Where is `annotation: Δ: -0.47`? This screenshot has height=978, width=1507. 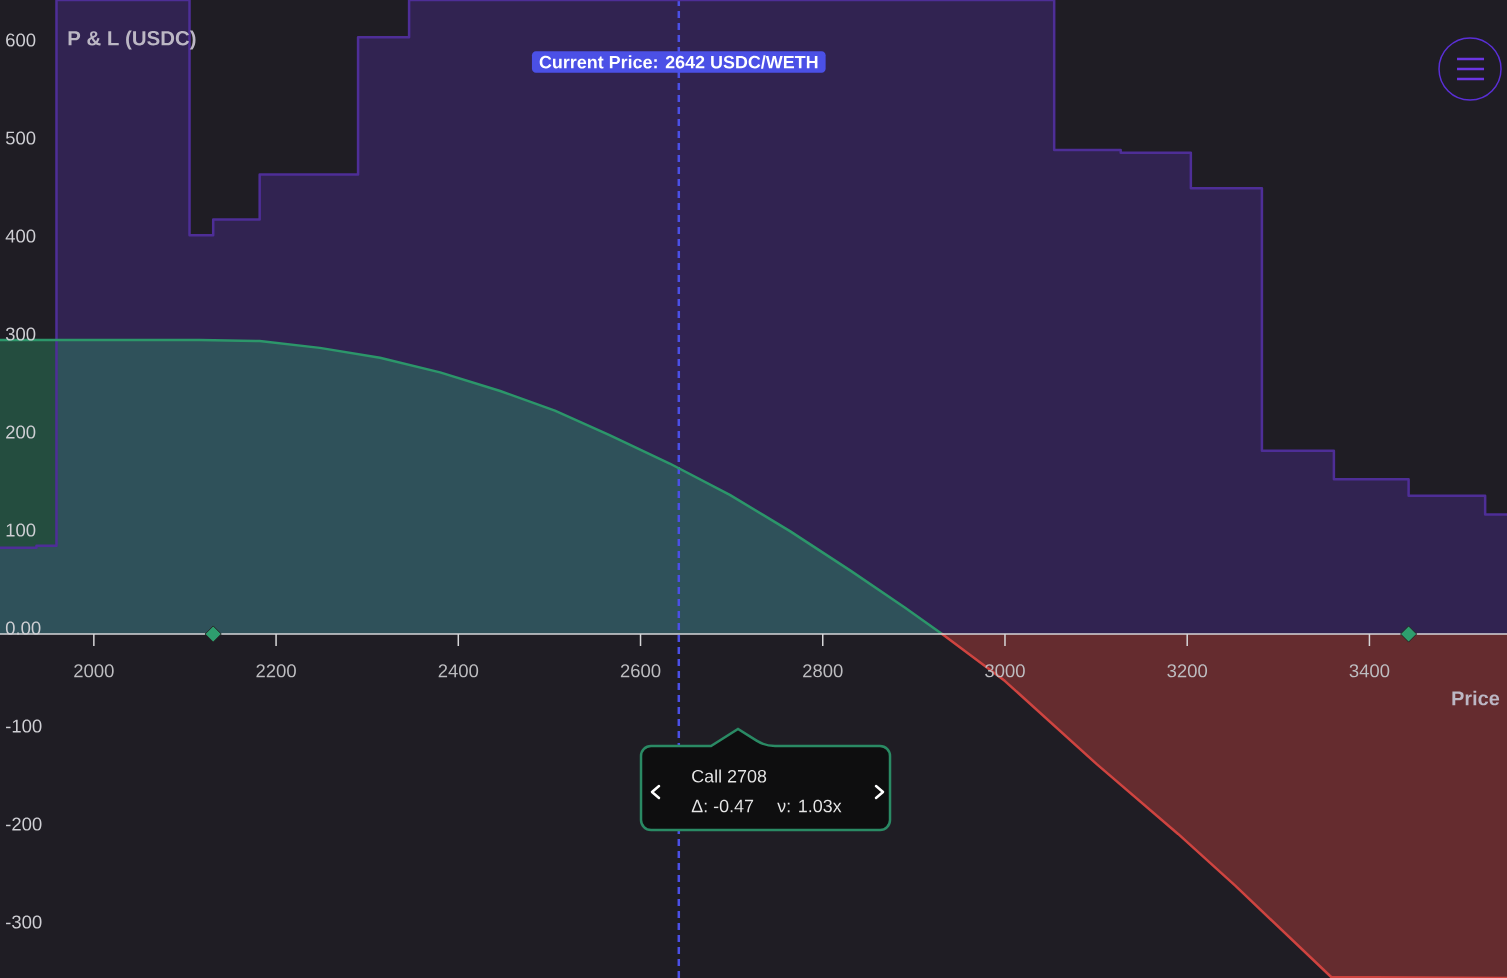 annotation: Δ: -0.47 is located at coordinates (722, 806).